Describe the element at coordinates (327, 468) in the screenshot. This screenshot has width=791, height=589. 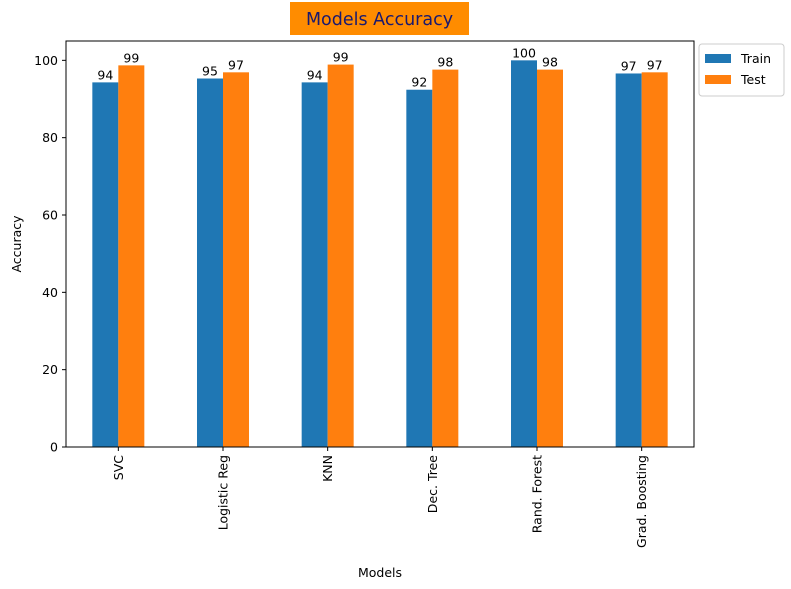
I see `x-tick-label: KNN` at that location.